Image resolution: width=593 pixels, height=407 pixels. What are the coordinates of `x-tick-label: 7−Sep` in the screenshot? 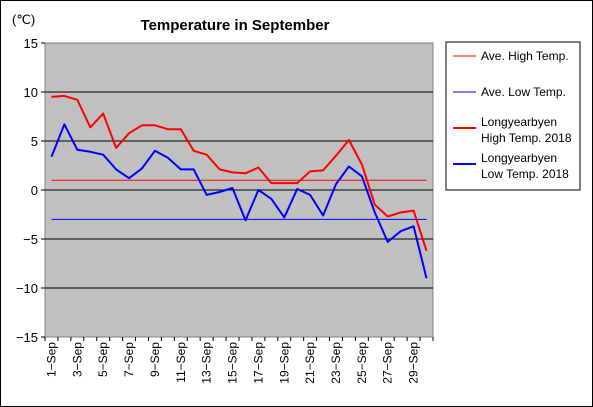 It's located at (129, 359).